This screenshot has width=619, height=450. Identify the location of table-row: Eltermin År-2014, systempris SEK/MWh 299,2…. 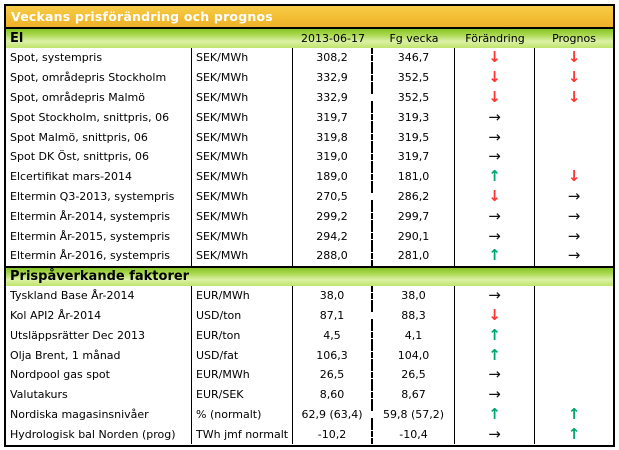
(309, 216).